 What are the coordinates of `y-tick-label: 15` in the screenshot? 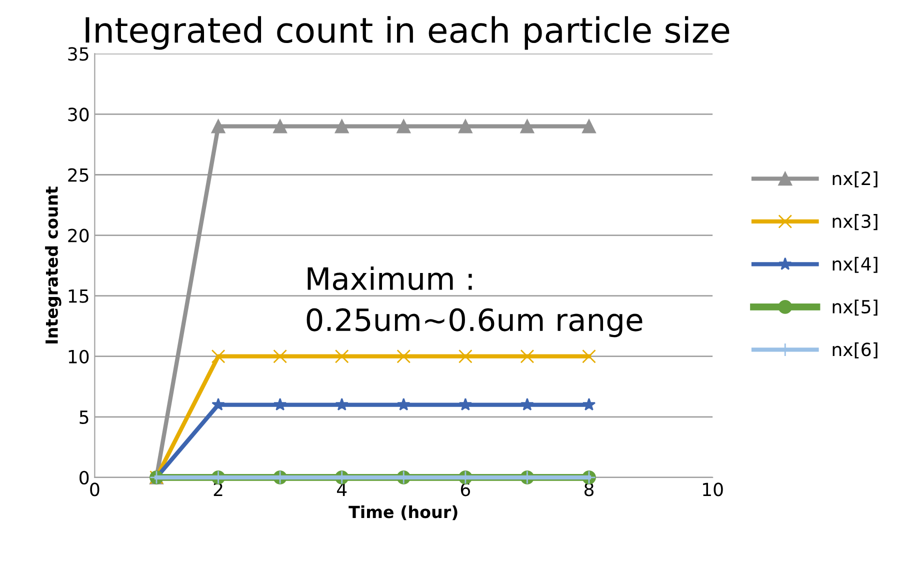 It's located at (78, 296).